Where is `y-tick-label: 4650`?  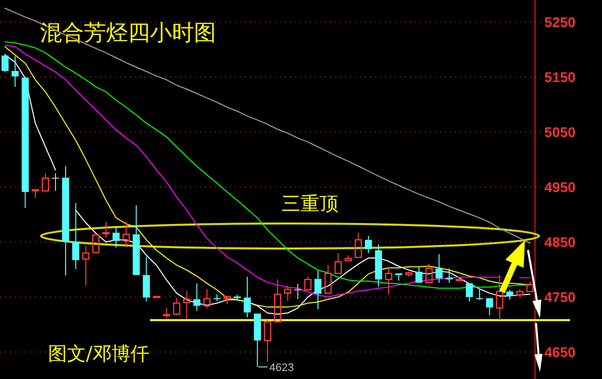
y-tick-label: 4650 is located at coordinates (560, 352).